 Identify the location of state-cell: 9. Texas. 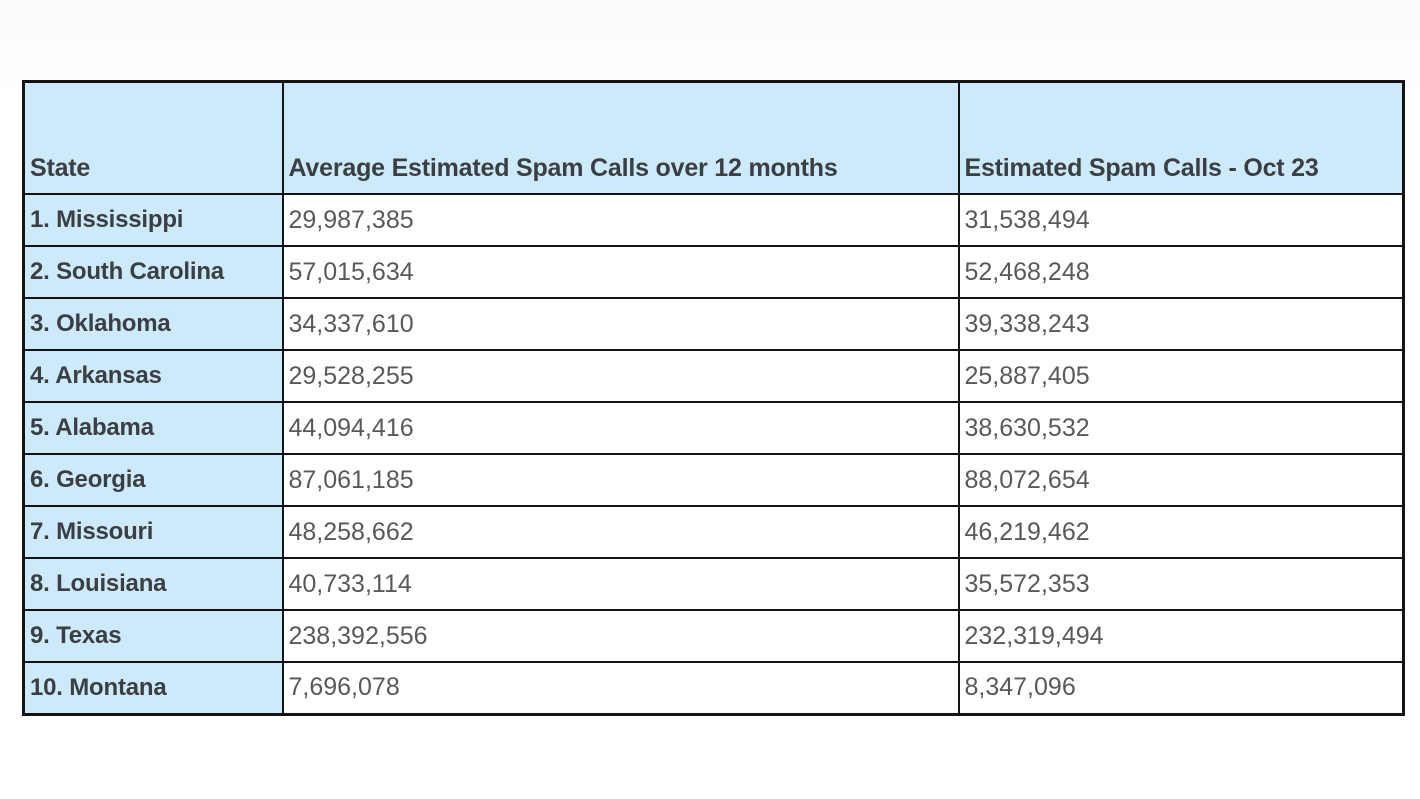
(153, 636).